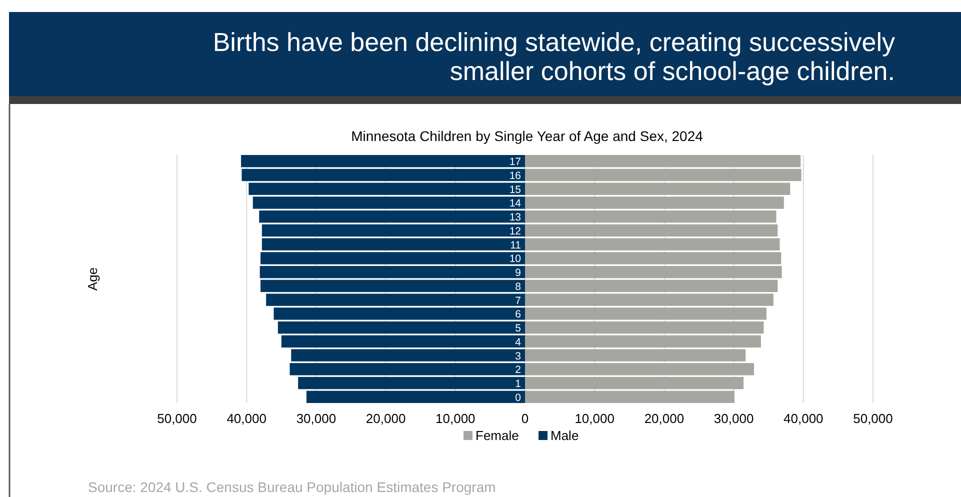 The image size is (961, 497). What do you see at coordinates (518, 273) in the screenshot?
I see `y-tick-label: 9` at bounding box center [518, 273].